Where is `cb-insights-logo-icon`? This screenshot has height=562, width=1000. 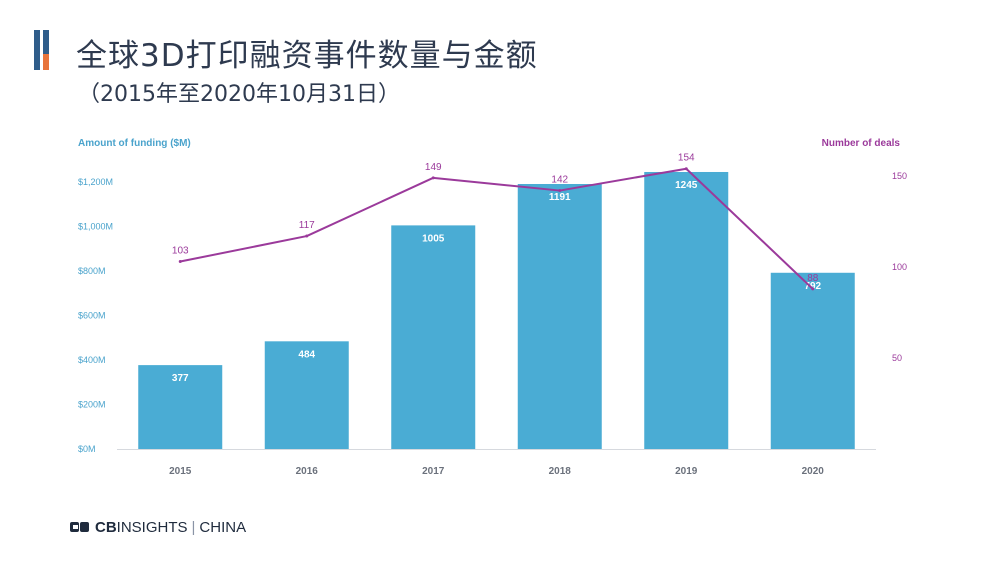 cb-insights-logo-icon is located at coordinates (79, 527).